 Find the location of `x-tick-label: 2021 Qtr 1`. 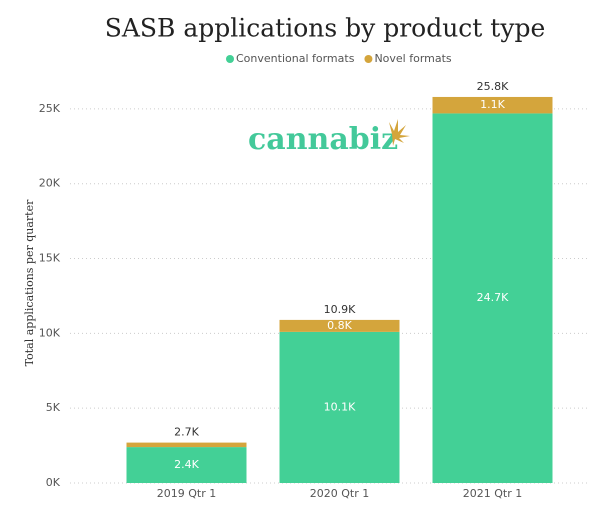

x-tick-label: 2021 Qtr 1 is located at coordinates (492, 493).